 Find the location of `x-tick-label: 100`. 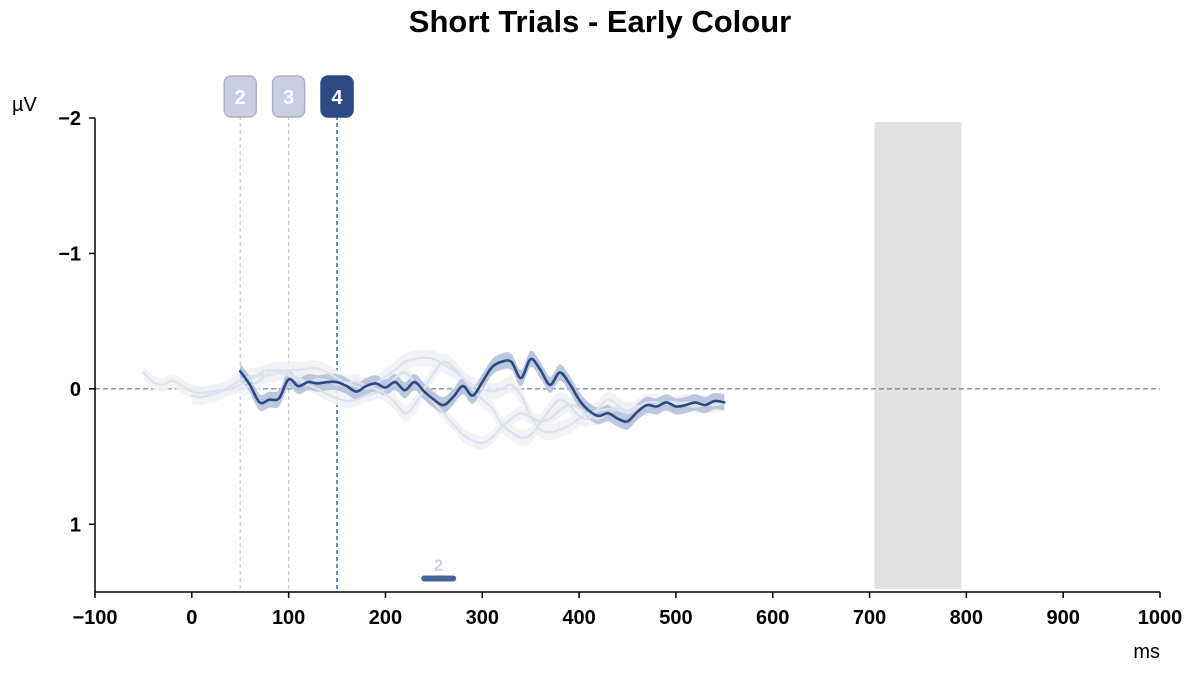

x-tick-label: 100 is located at coordinates (288, 618).